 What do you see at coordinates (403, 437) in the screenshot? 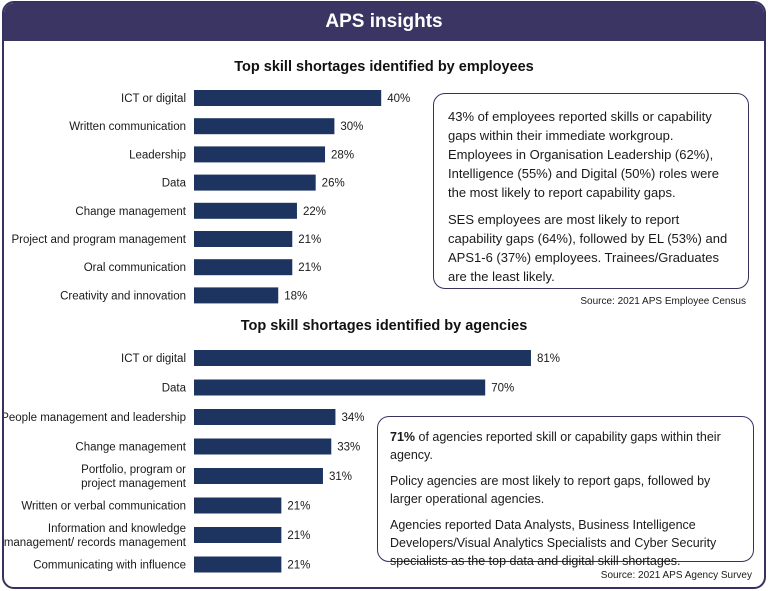
I see `agencies-callout-highlight: 71%` at bounding box center [403, 437].